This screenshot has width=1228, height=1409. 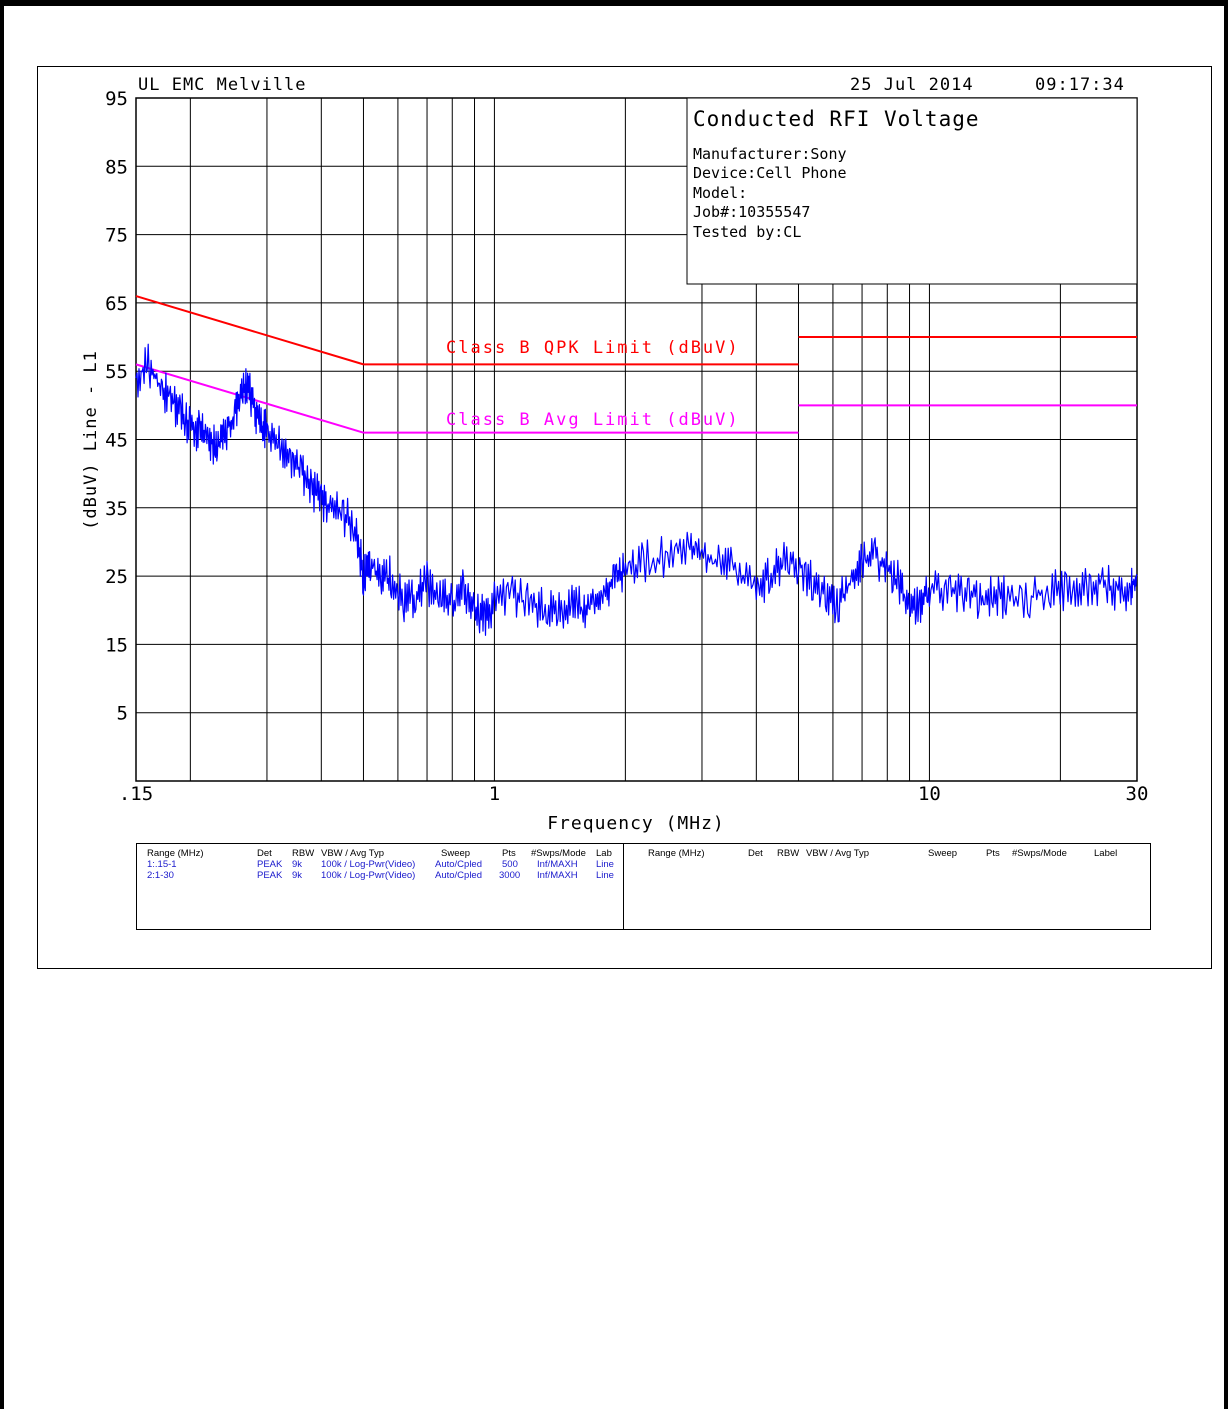 What do you see at coordinates (604, 853) in the screenshot?
I see `col-header-label: Lab` at bounding box center [604, 853].